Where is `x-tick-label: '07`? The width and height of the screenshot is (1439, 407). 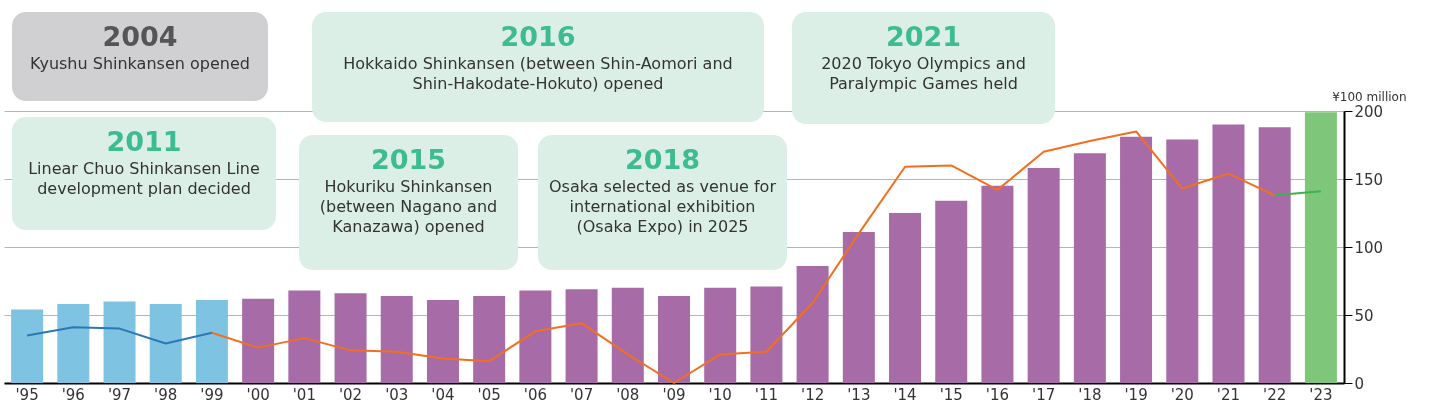
x-tick-label: '07 is located at coordinates (581, 394).